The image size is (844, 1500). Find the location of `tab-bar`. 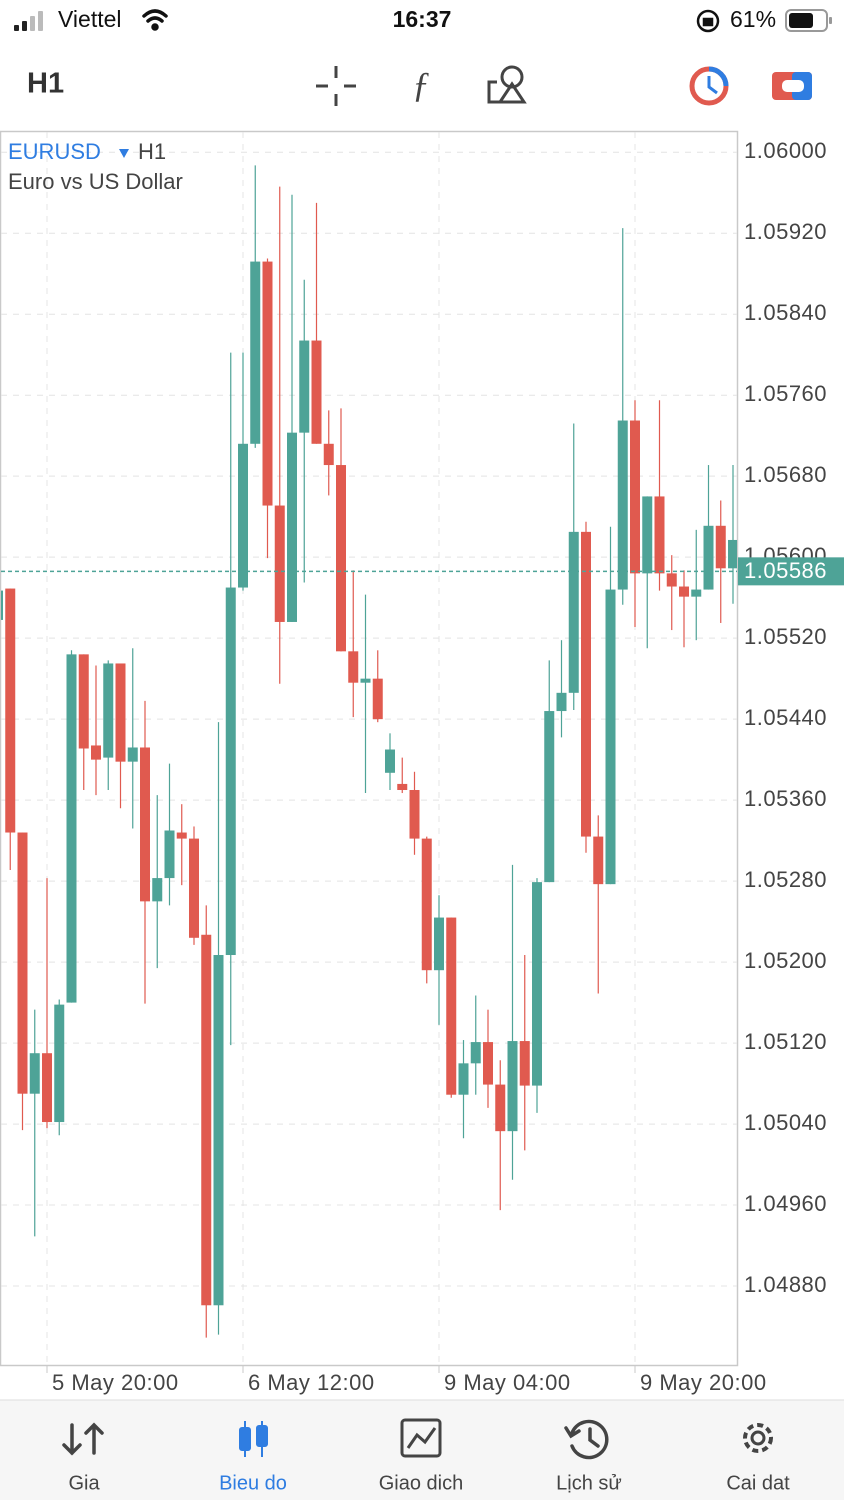

tab-bar is located at coordinates (422, 1450).